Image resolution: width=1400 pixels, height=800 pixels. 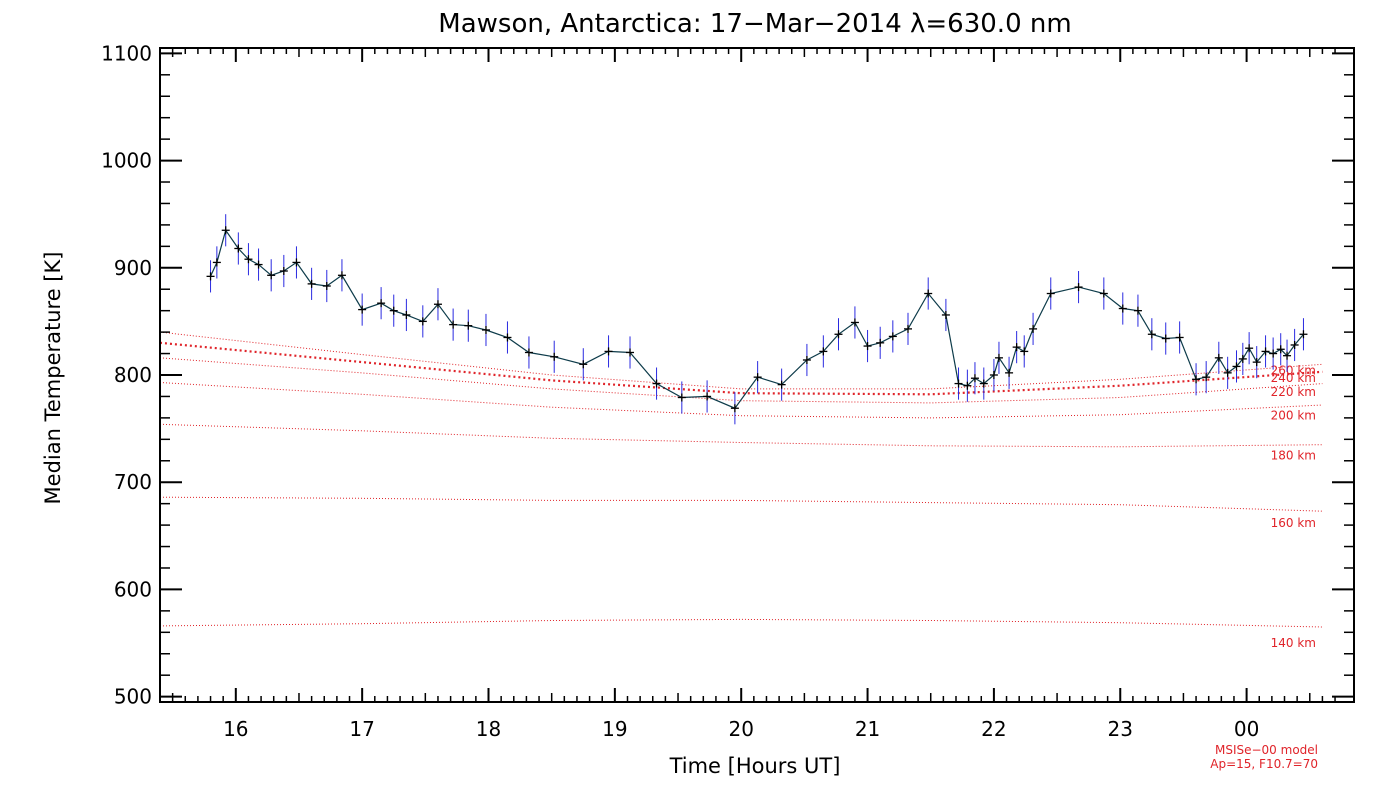 What do you see at coordinates (1120, 729) in the screenshot?
I see `x-tick-label: 23` at bounding box center [1120, 729].